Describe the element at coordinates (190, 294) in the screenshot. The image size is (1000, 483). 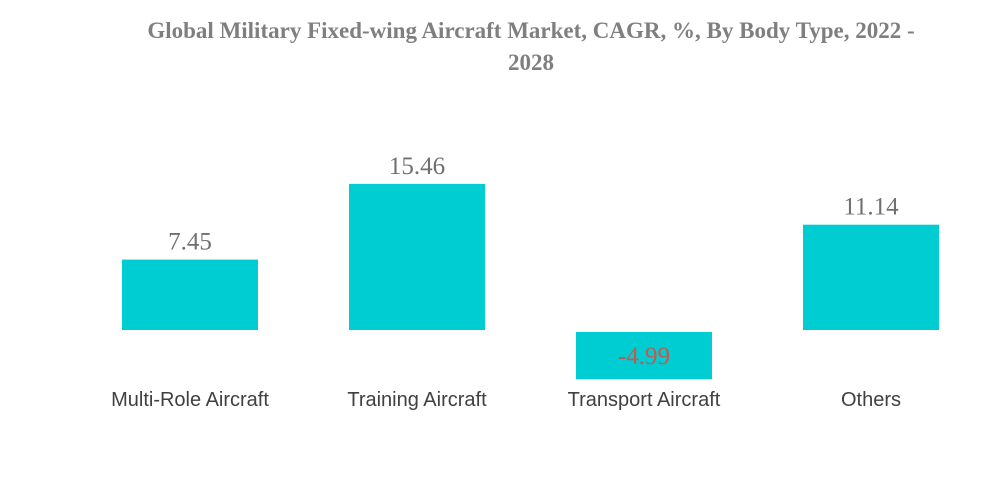
I see `bar-multi-role-aircraft` at that location.